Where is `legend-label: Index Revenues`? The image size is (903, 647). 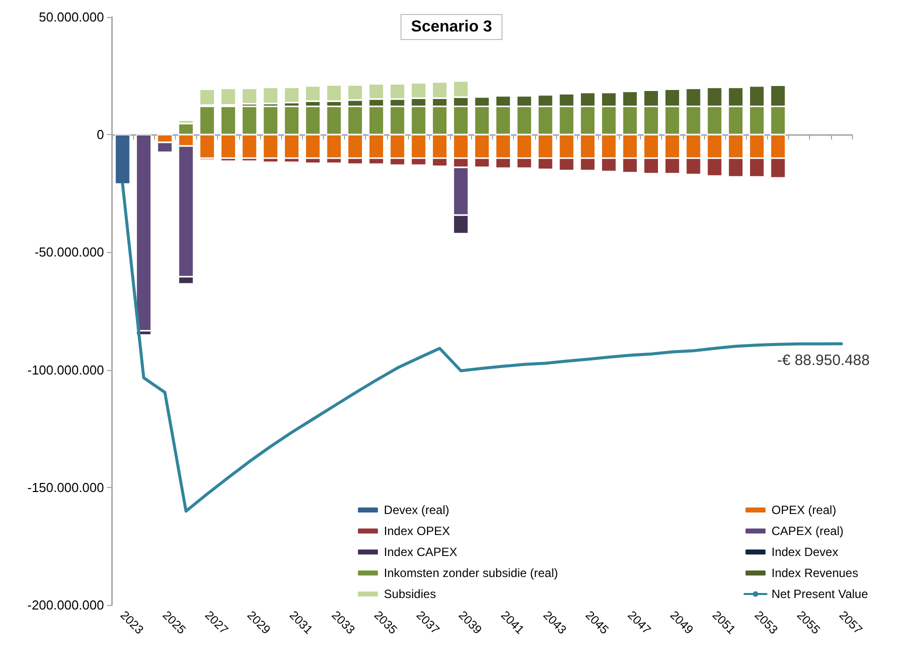
legend-label: Index Revenues is located at coordinates (815, 573).